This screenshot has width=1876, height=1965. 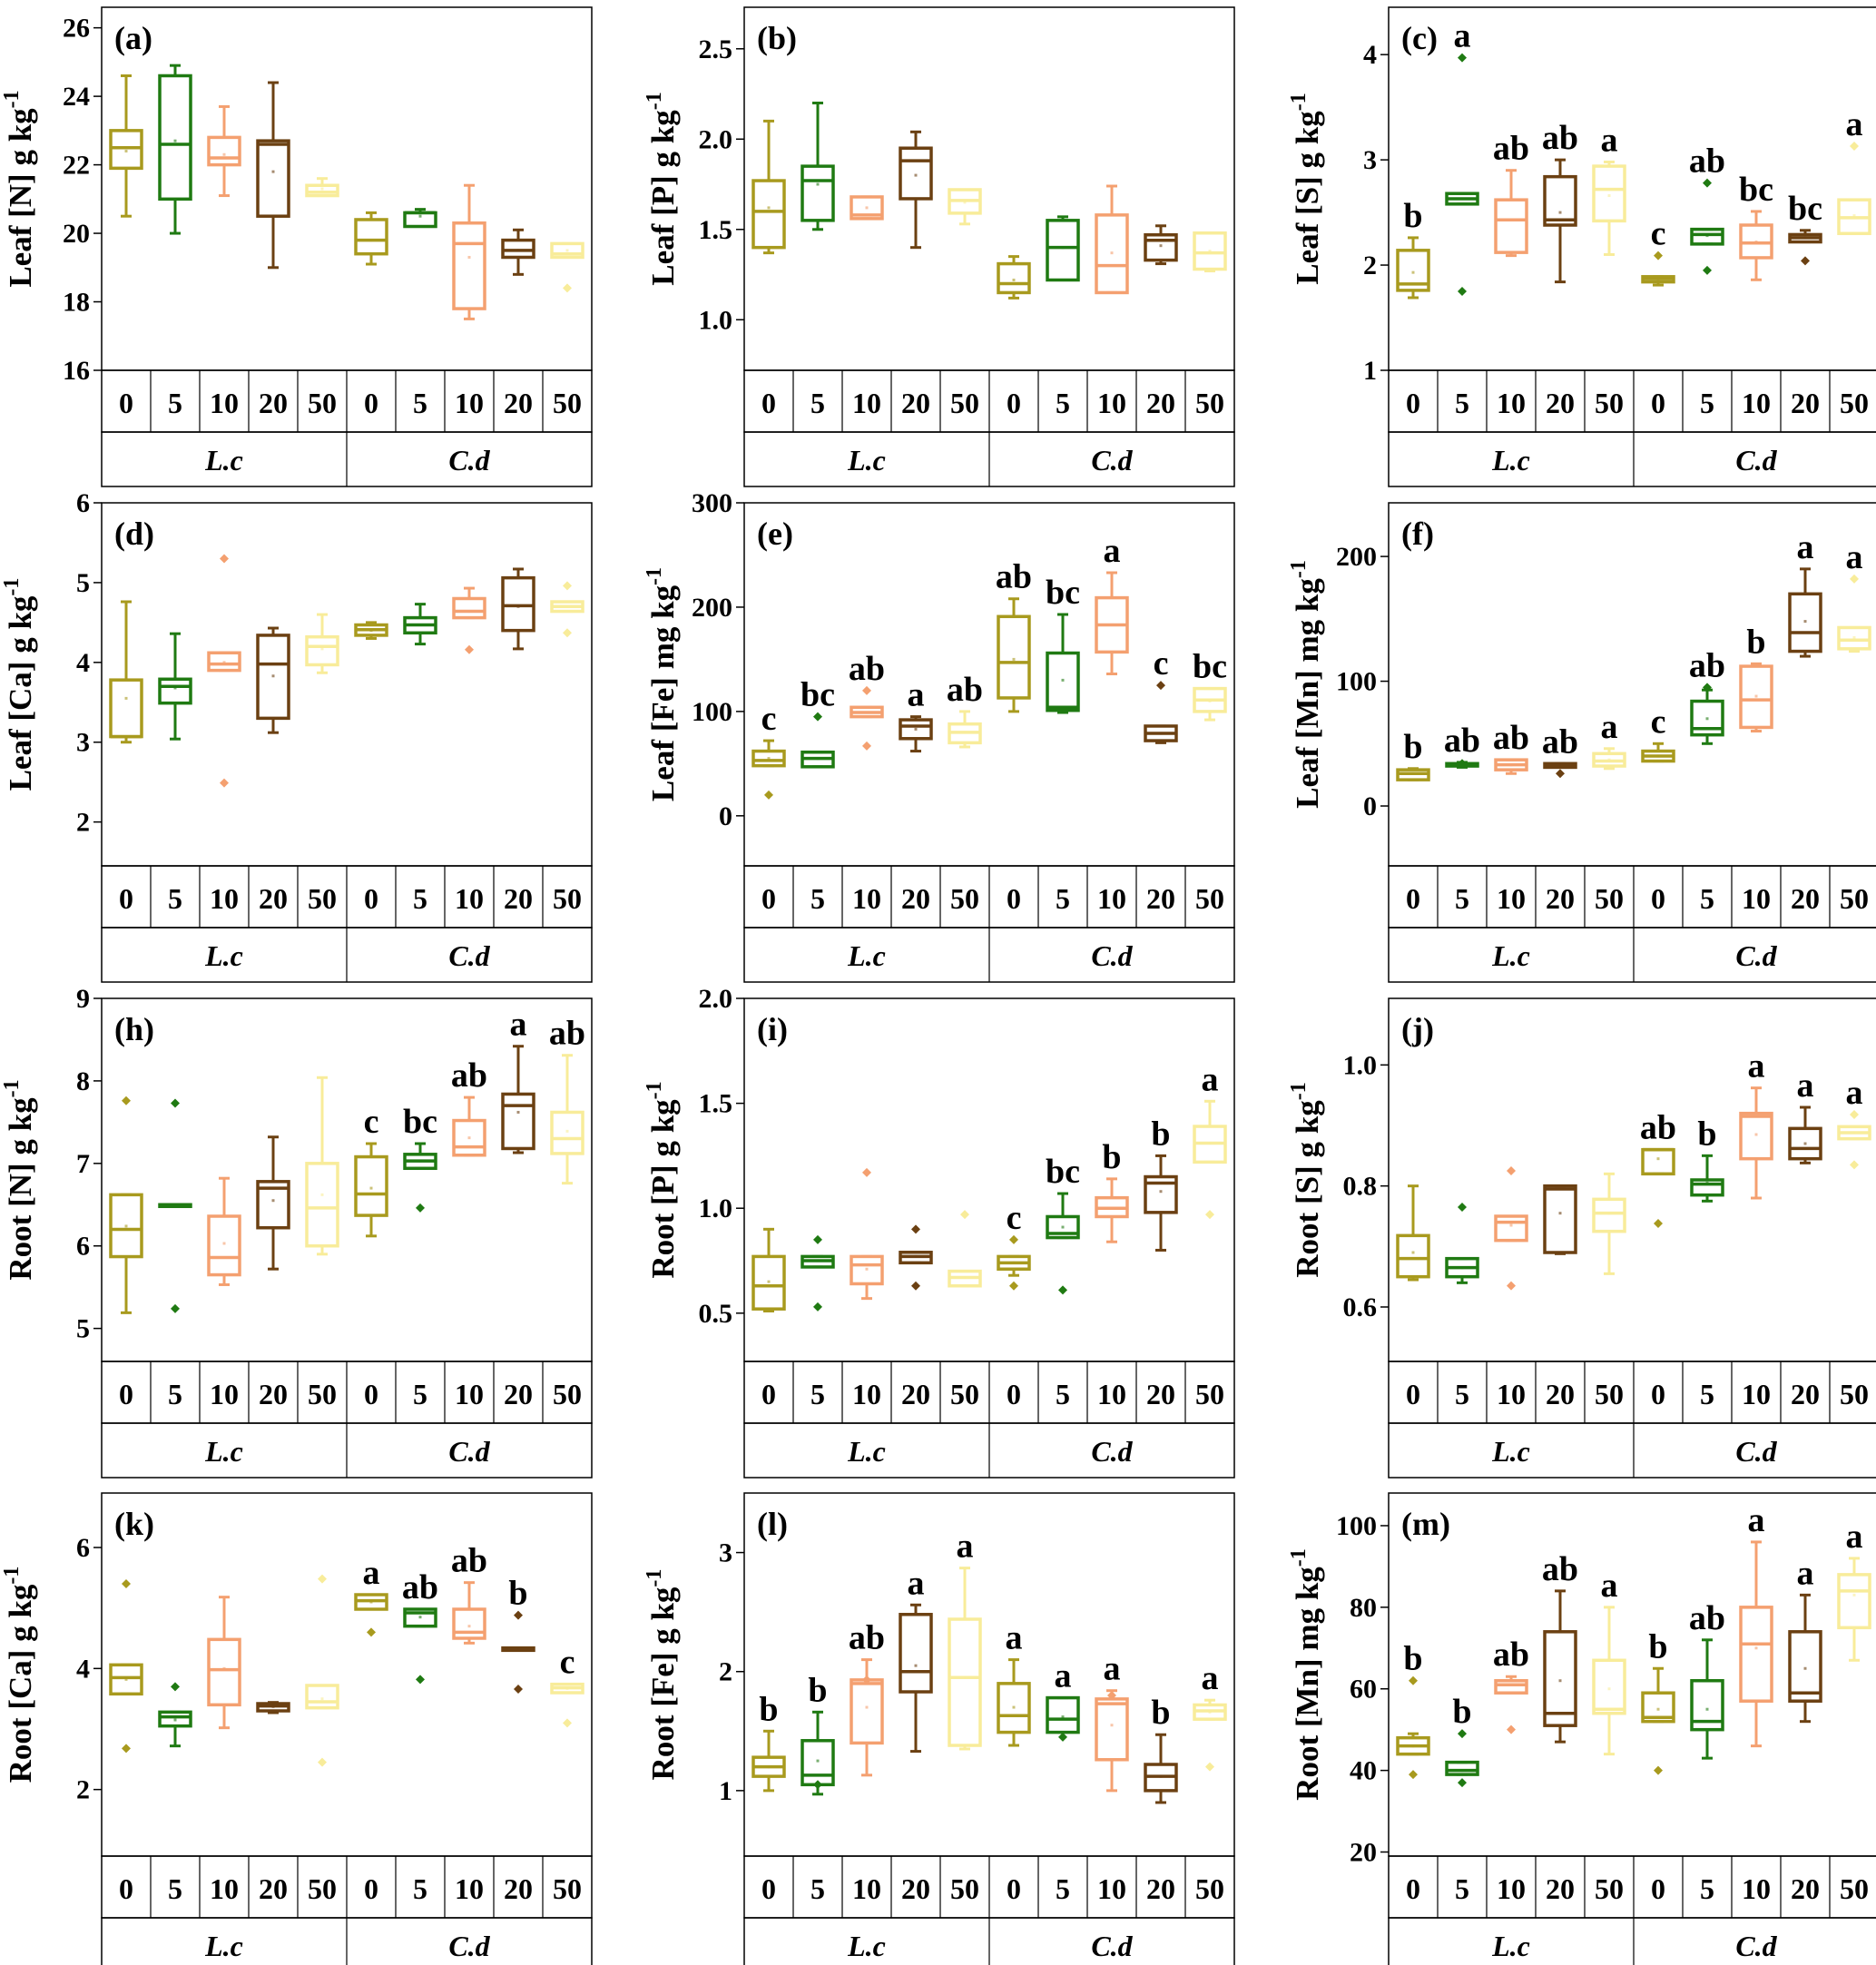 I want to click on panel-label: (l), so click(x=772, y=1524).